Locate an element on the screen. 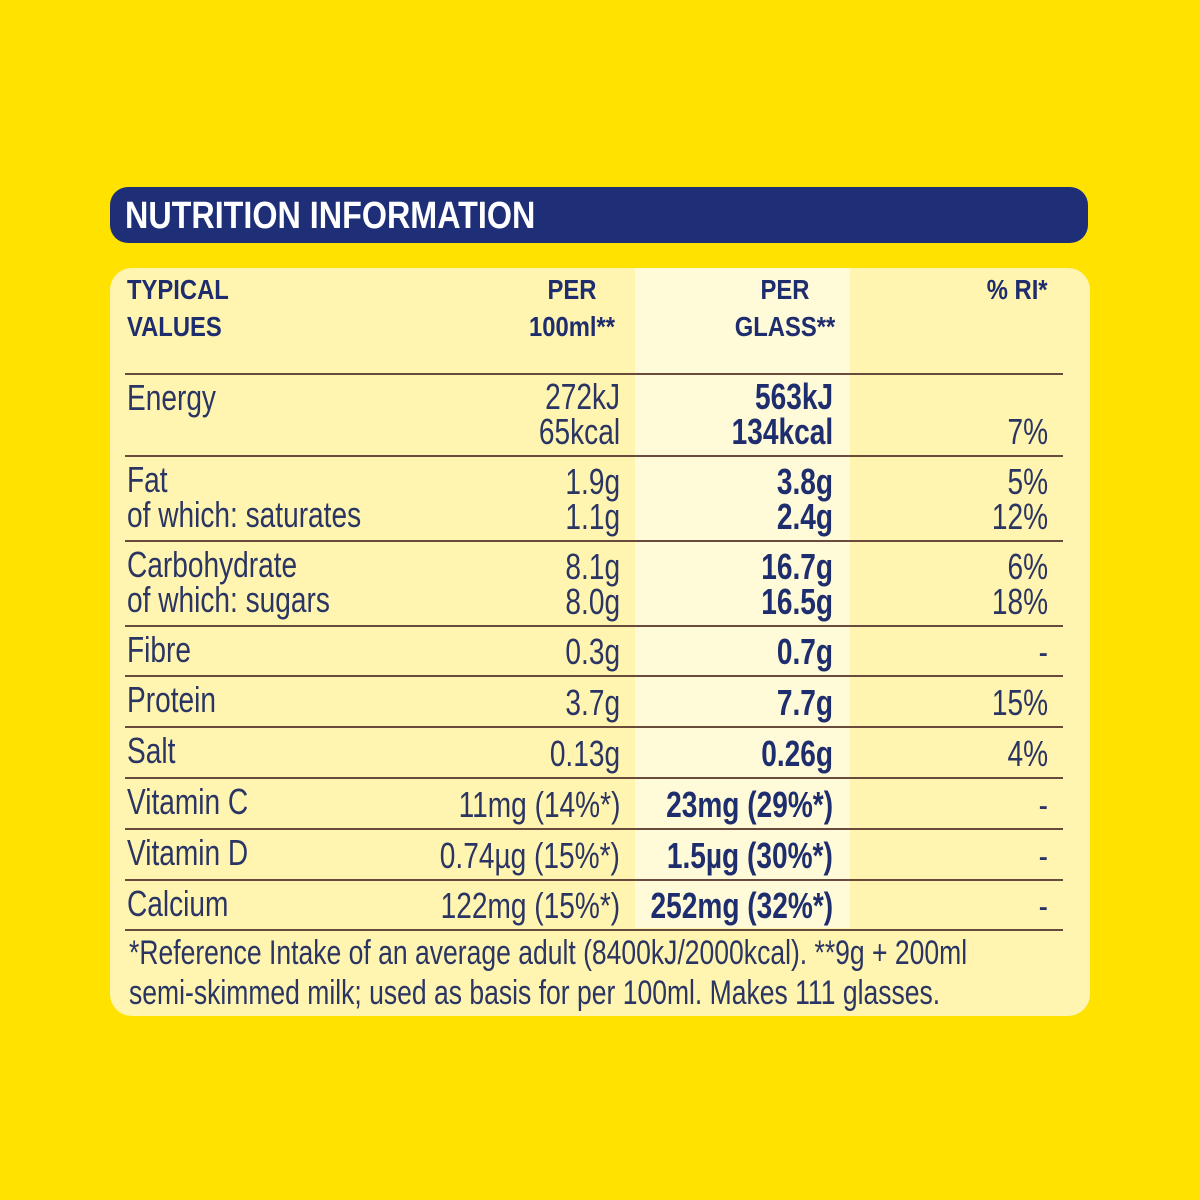  title: NUTRITION INFORMATION is located at coordinates (330, 216).